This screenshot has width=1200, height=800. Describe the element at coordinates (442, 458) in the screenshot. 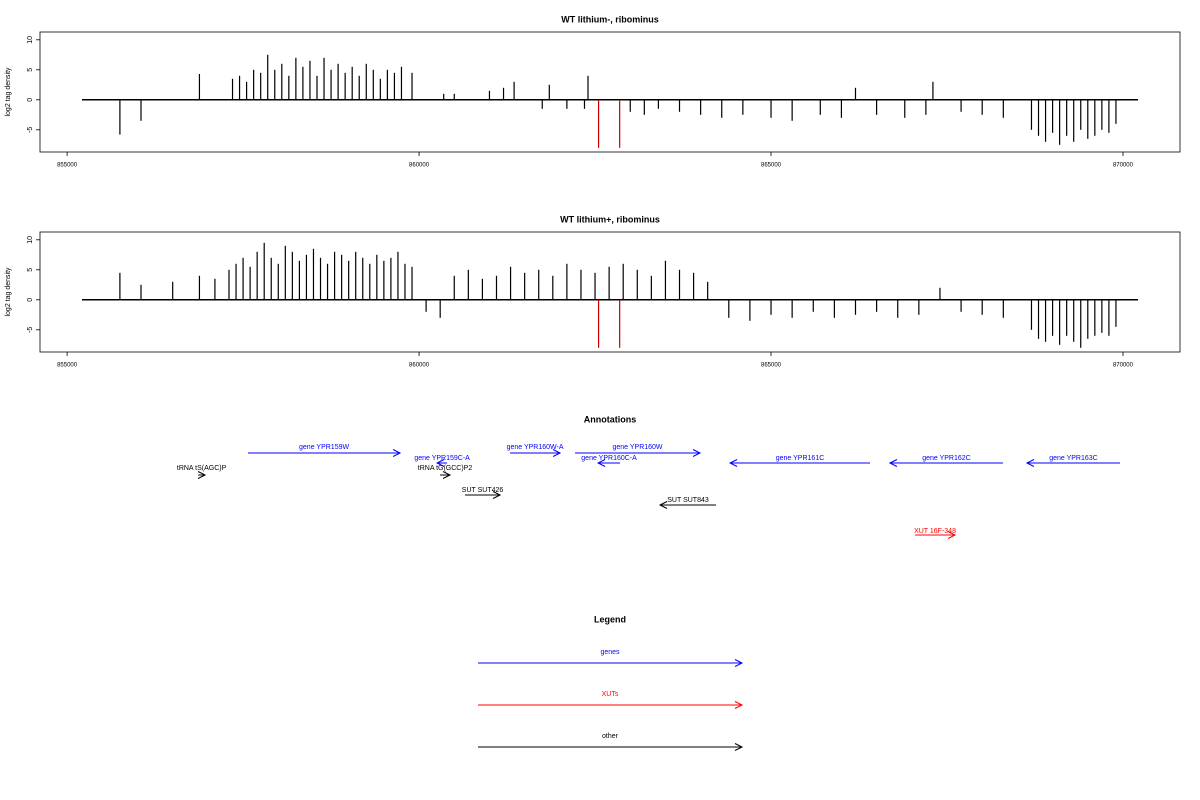

I see `feature-label: gene YPR159C-A` at that location.